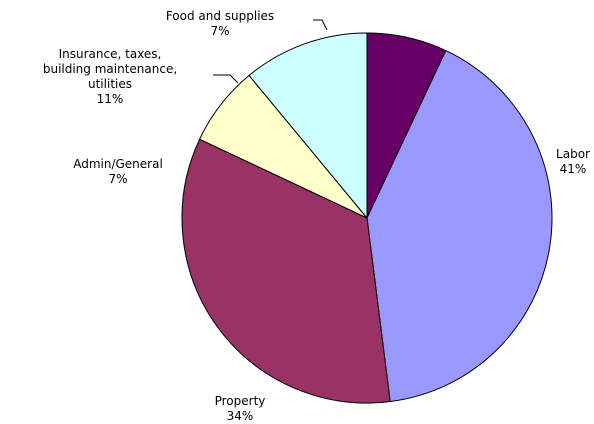 The image size is (594, 424). I want to click on slice-name-food: Food and supplies, so click(220, 16).